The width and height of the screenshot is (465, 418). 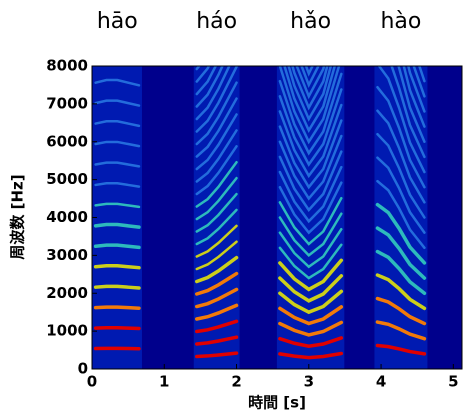 What do you see at coordinates (310, 21) in the screenshot?
I see `syllable-label: hǎo` at bounding box center [310, 21].